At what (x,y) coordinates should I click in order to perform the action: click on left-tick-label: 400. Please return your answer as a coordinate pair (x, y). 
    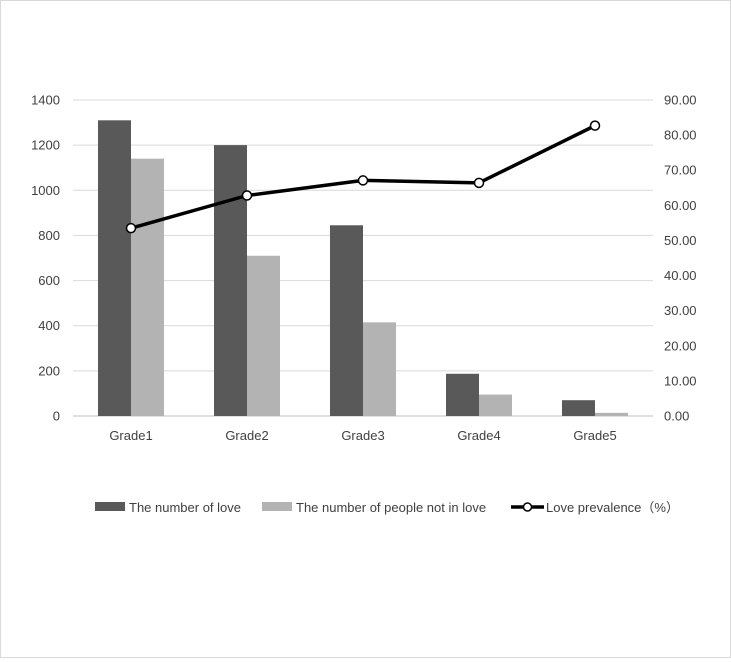
    Looking at the image, I should click on (49, 325).